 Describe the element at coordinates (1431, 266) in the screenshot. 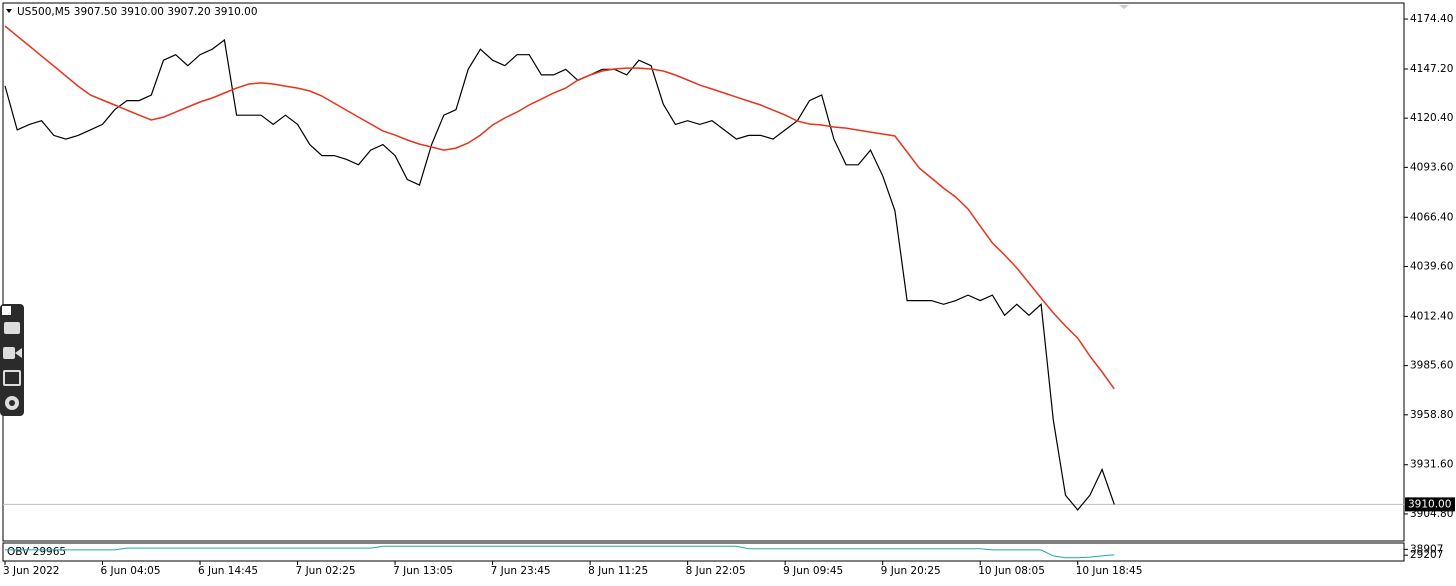

I see `y-tick-label: 4039.60` at that location.